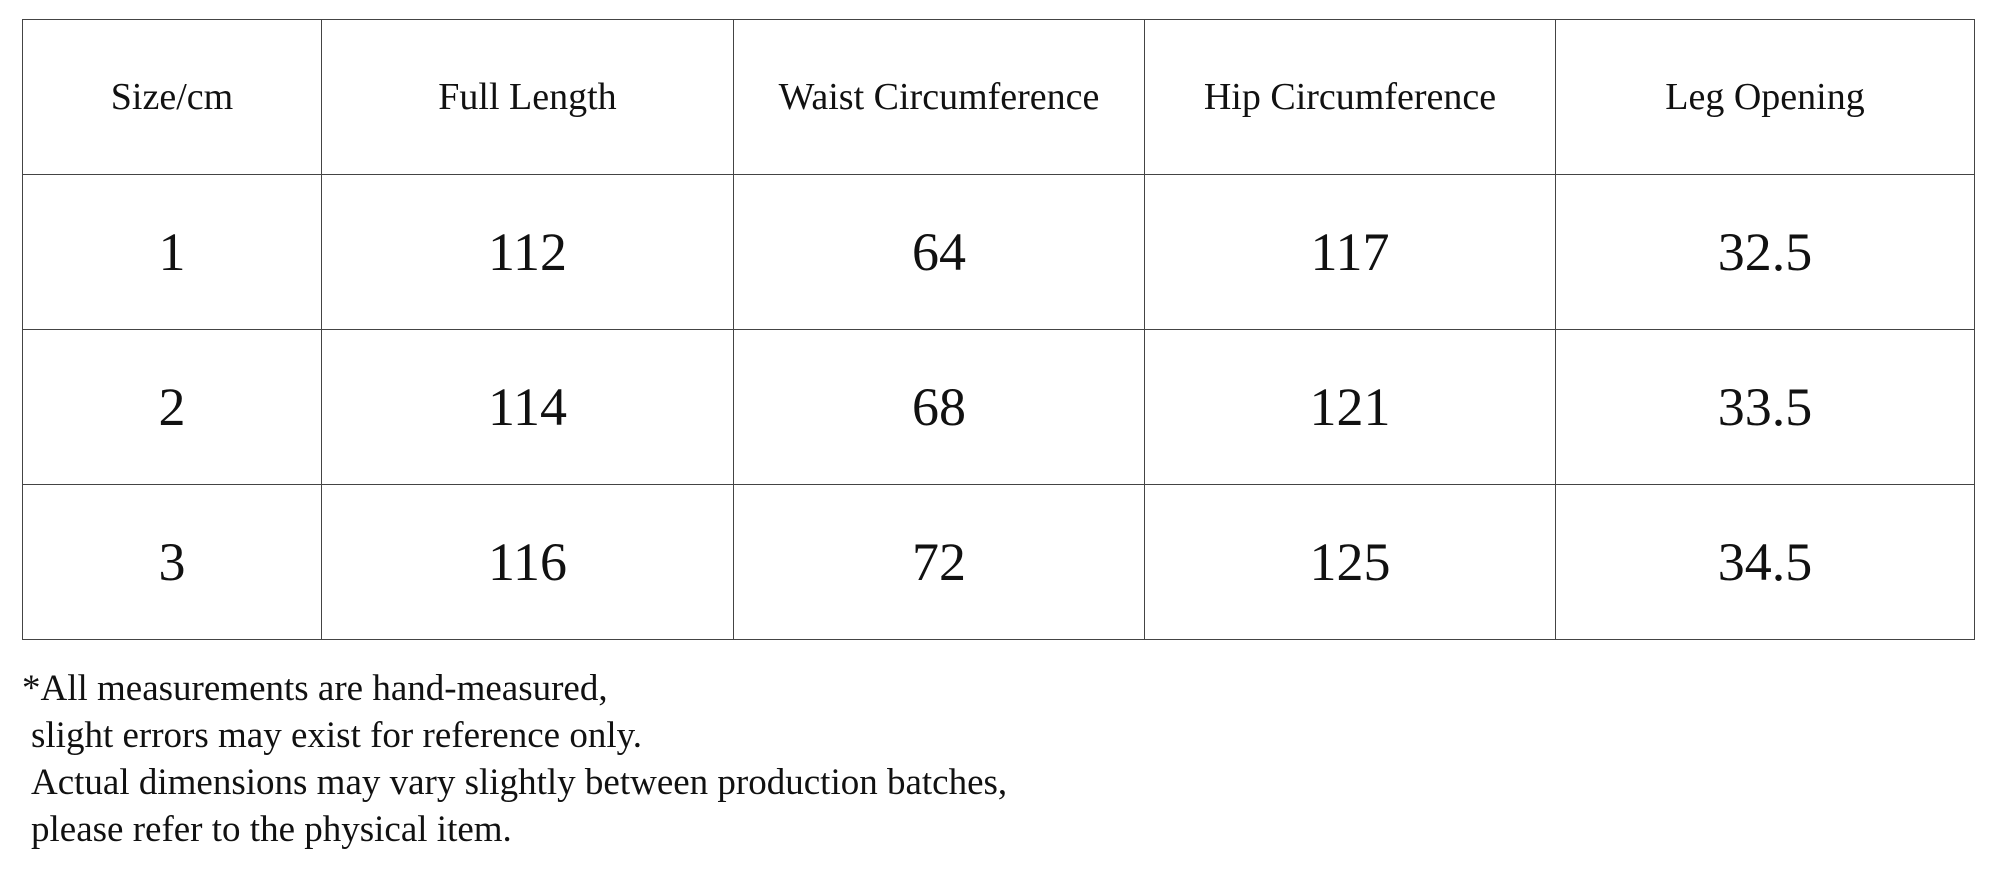 This screenshot has width=2000, height=869. I want to click on table-cell: 3, so click(172, 562).